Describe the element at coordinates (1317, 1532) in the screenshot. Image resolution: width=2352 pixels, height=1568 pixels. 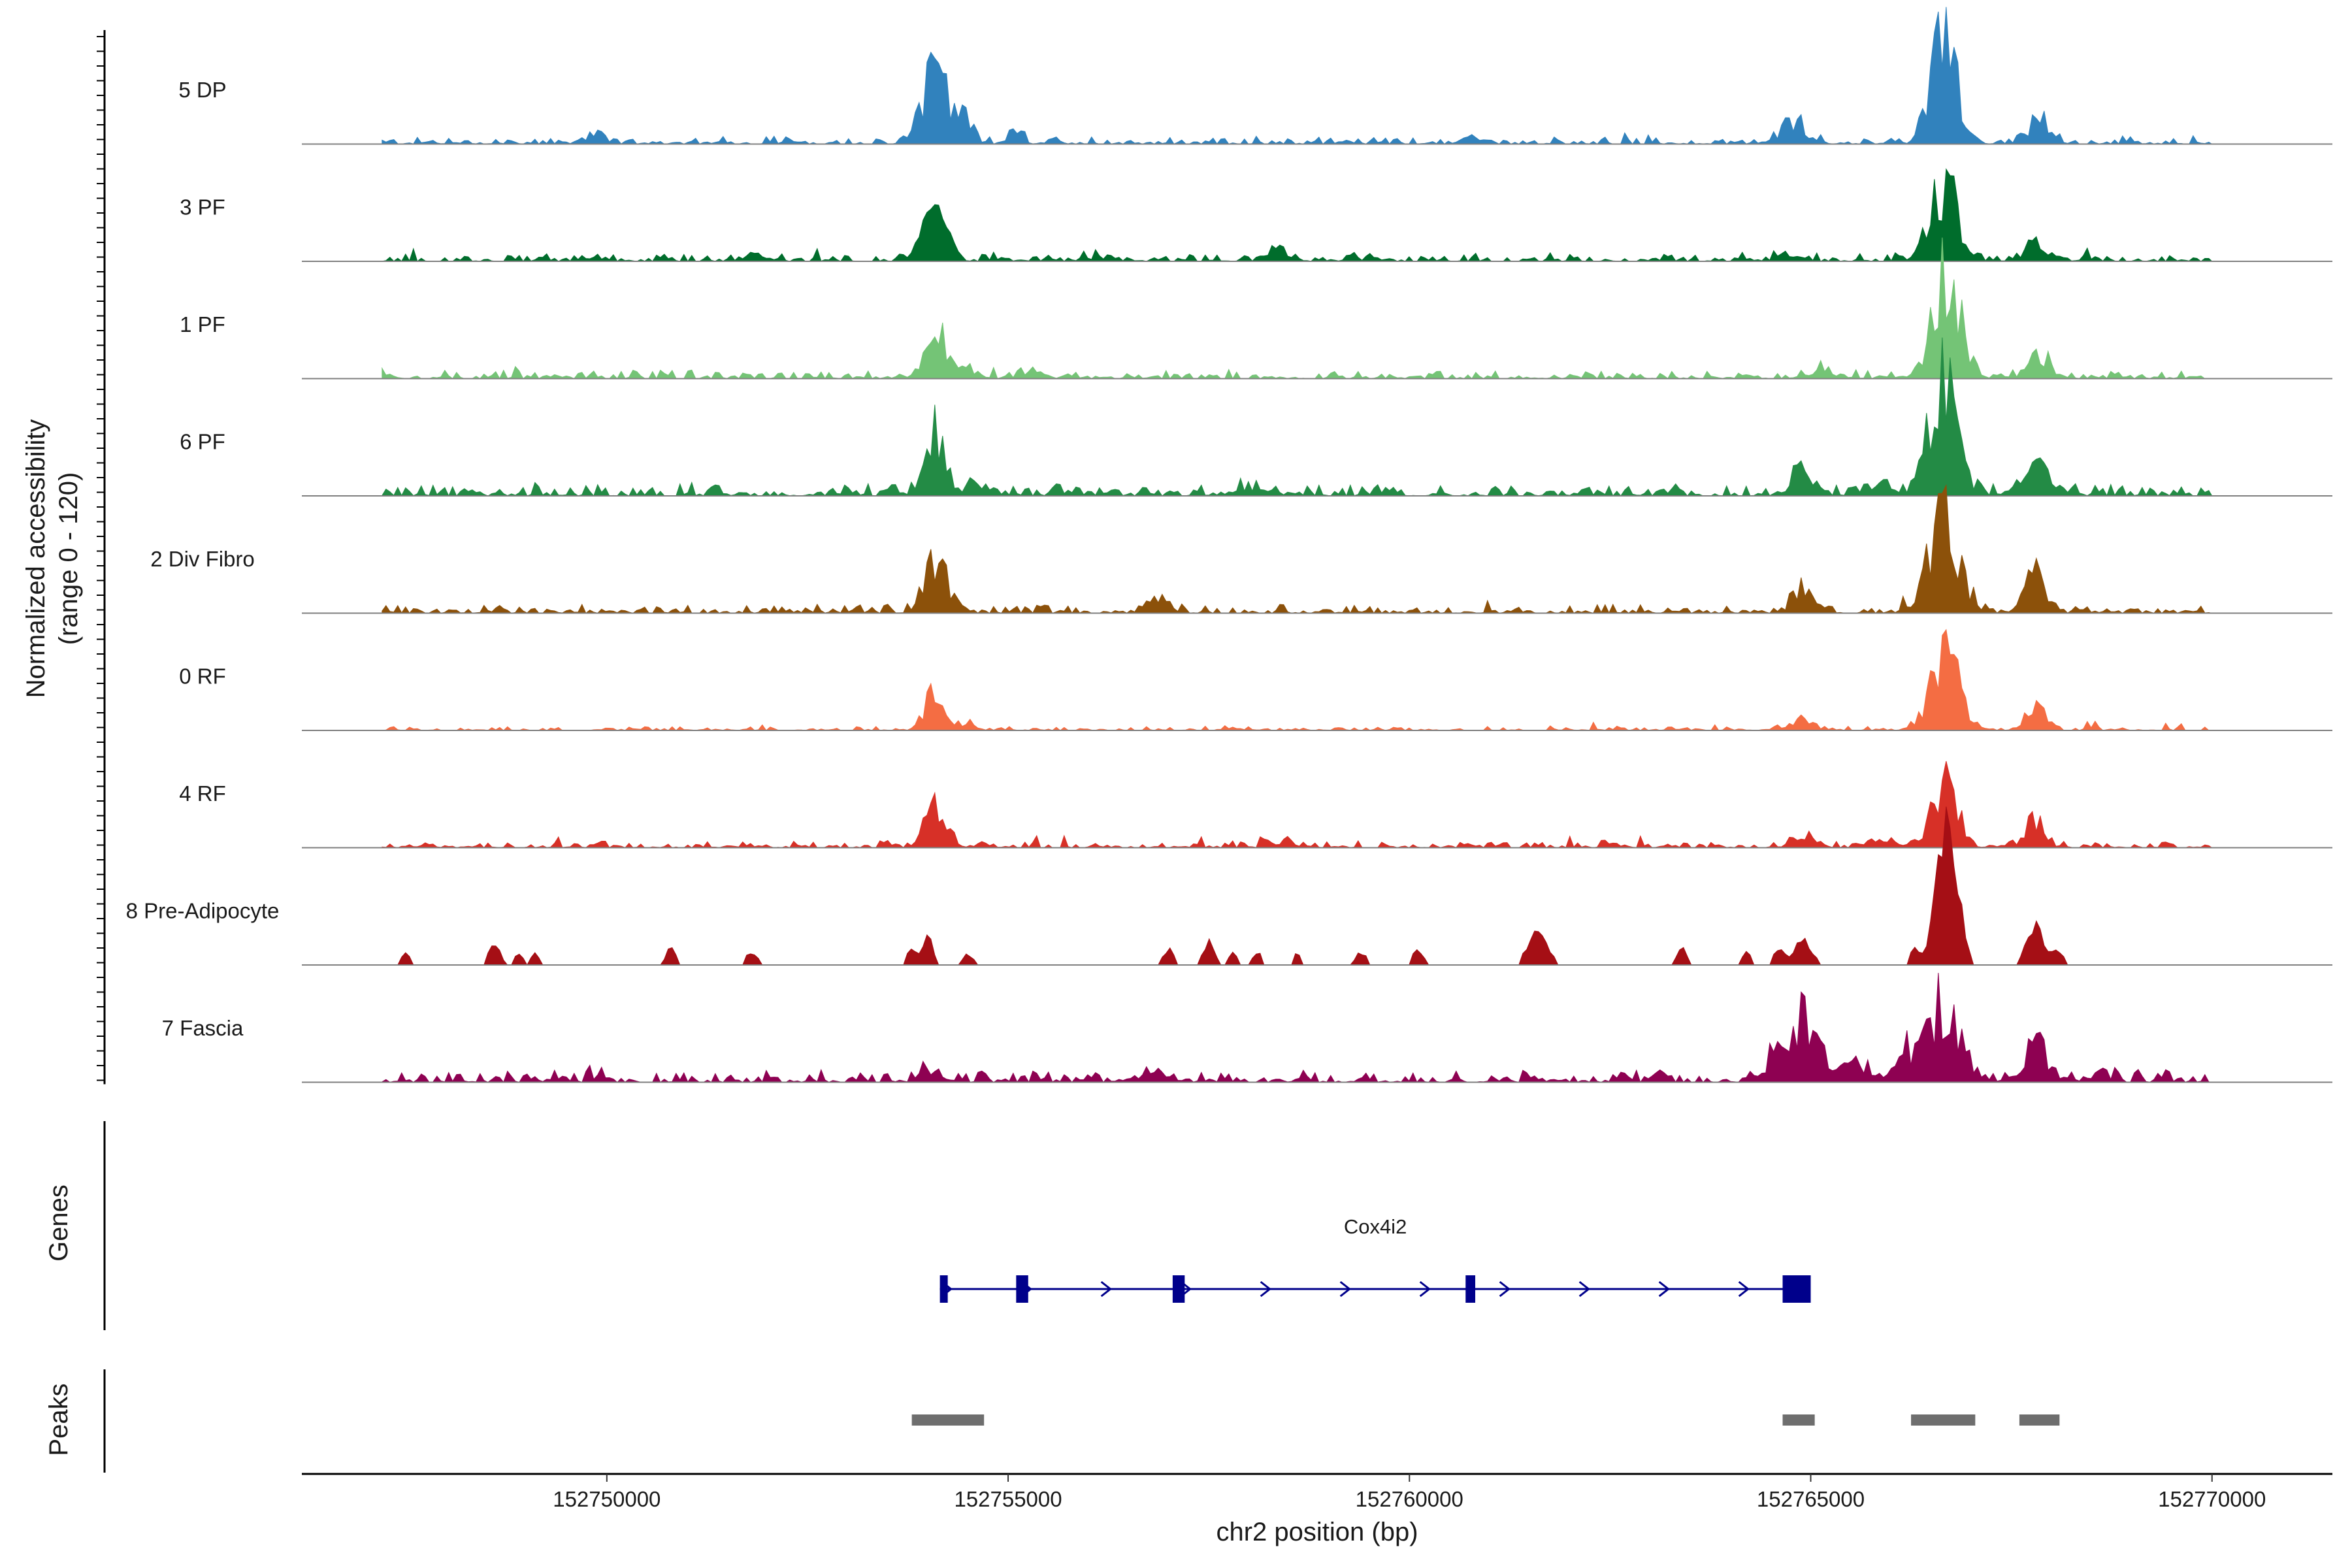
I see `x-axis-title: chr2 position (bp)` at that location.